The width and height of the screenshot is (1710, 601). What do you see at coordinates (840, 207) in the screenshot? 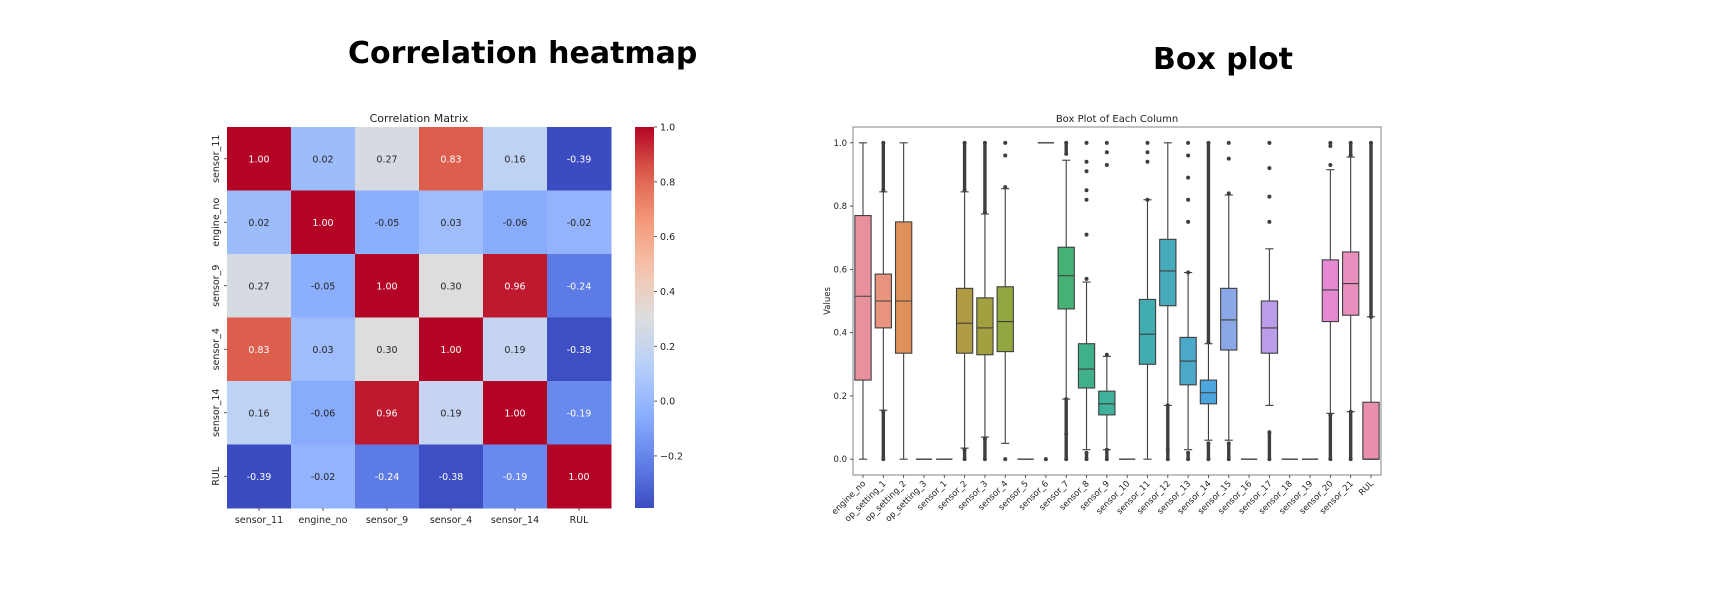
I see `y-tick-label: 0.8` at bounding box center [840, 207].